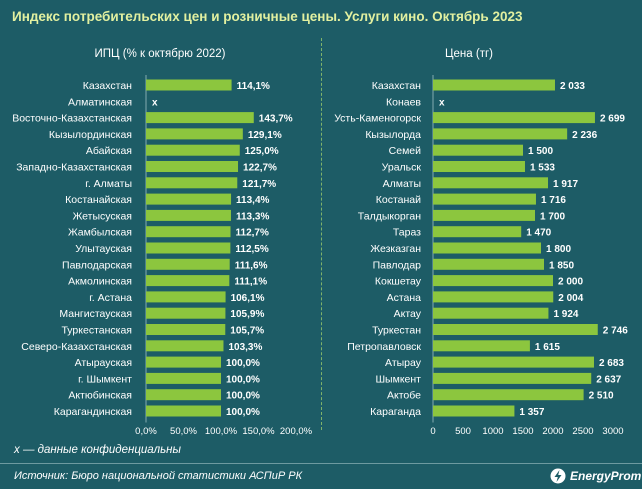 Image resolution: width=642 pixels, height=489 pixels. Describe the element at coordinates (262, 151) in the screenshot. I see `data-label: 125,0%` at that location.